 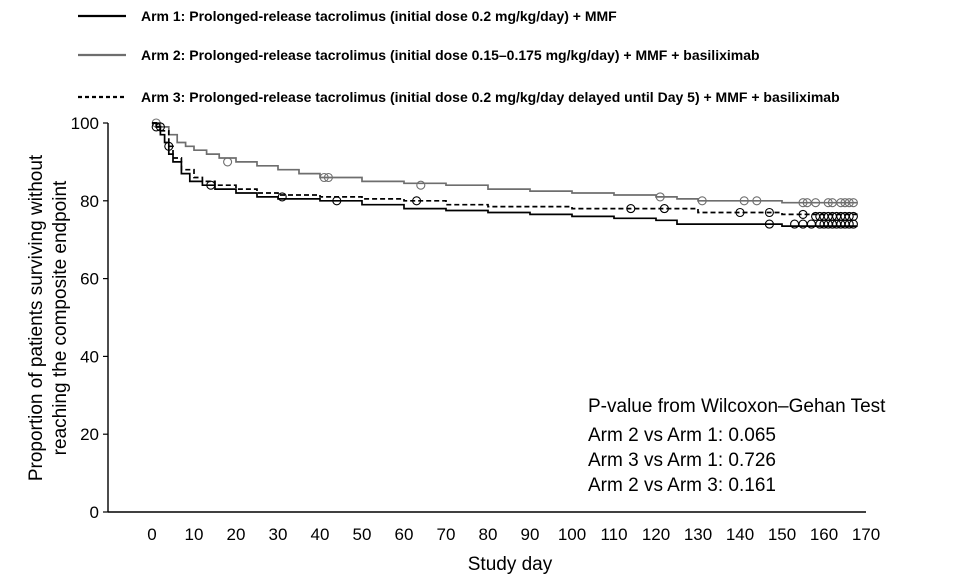 I want to click on series-layer, so click(x=505, y=173).